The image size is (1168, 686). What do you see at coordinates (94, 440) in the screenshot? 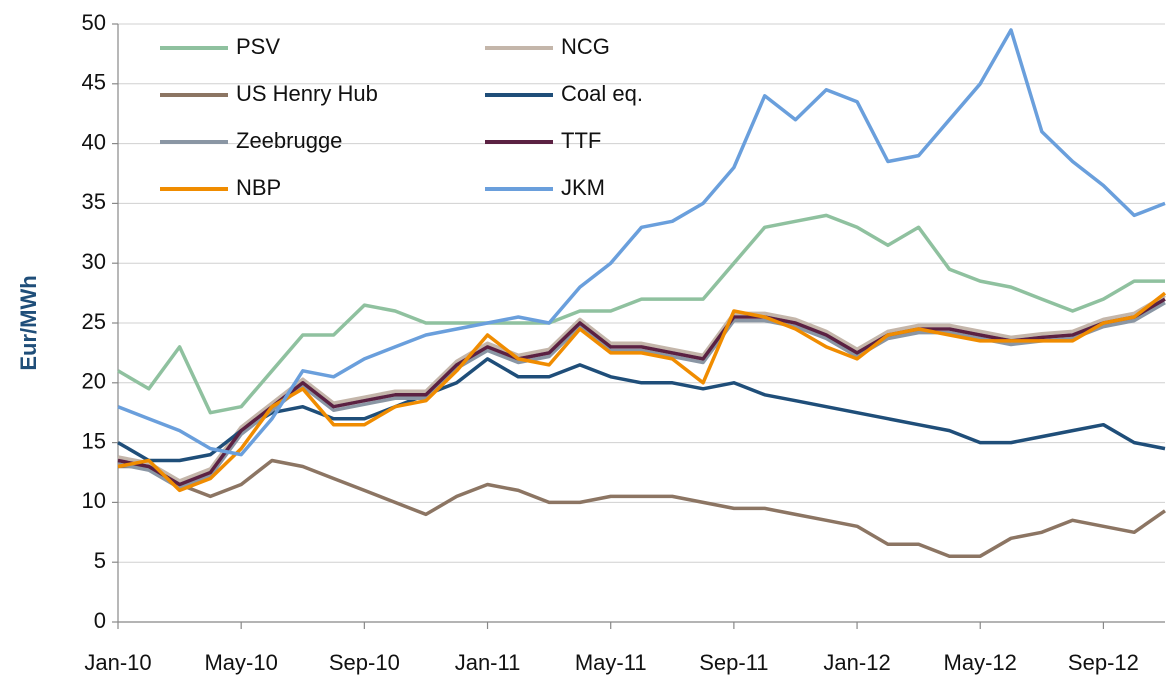
I see `y-tick-label: 15` at bounding box center [94, 440].